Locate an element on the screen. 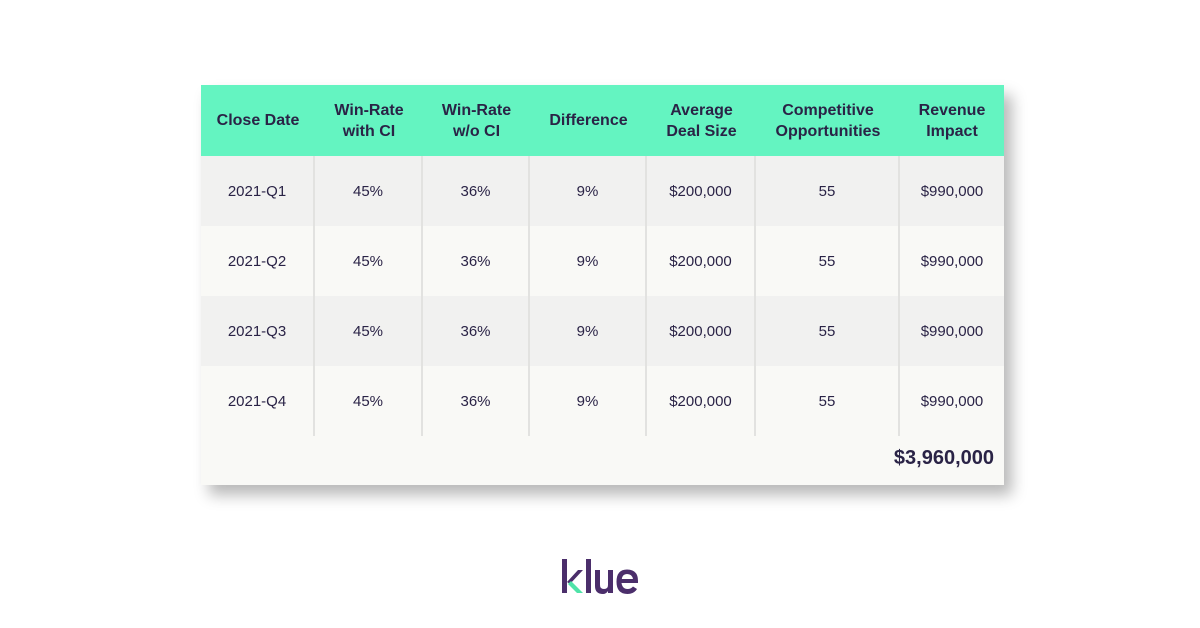  header-competitive-opportunities: Competitive Opportunities is located at coordinates (828, 120).